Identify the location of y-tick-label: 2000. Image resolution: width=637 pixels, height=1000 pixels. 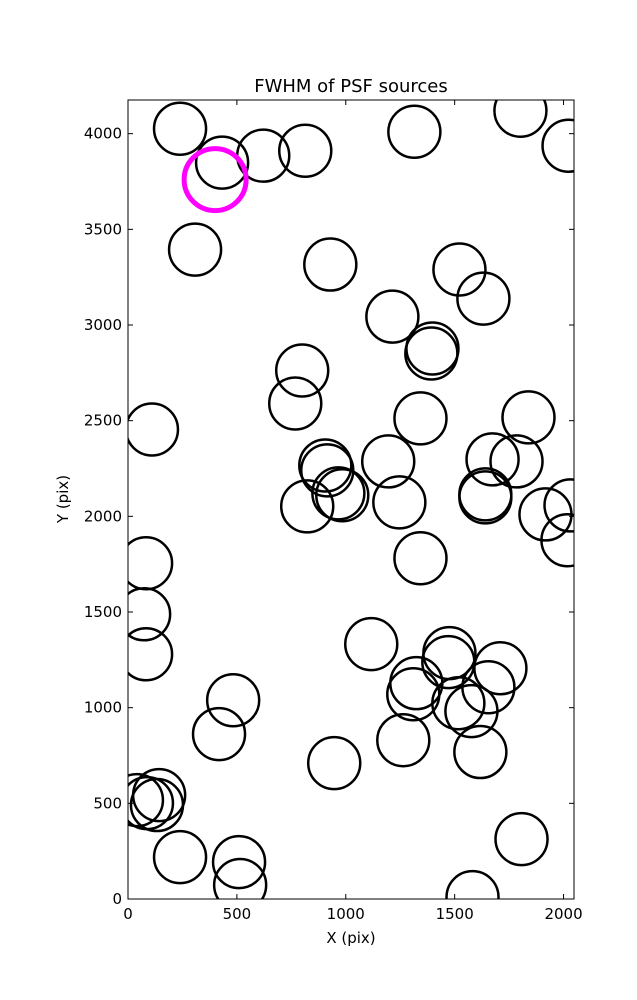
(103, 516).